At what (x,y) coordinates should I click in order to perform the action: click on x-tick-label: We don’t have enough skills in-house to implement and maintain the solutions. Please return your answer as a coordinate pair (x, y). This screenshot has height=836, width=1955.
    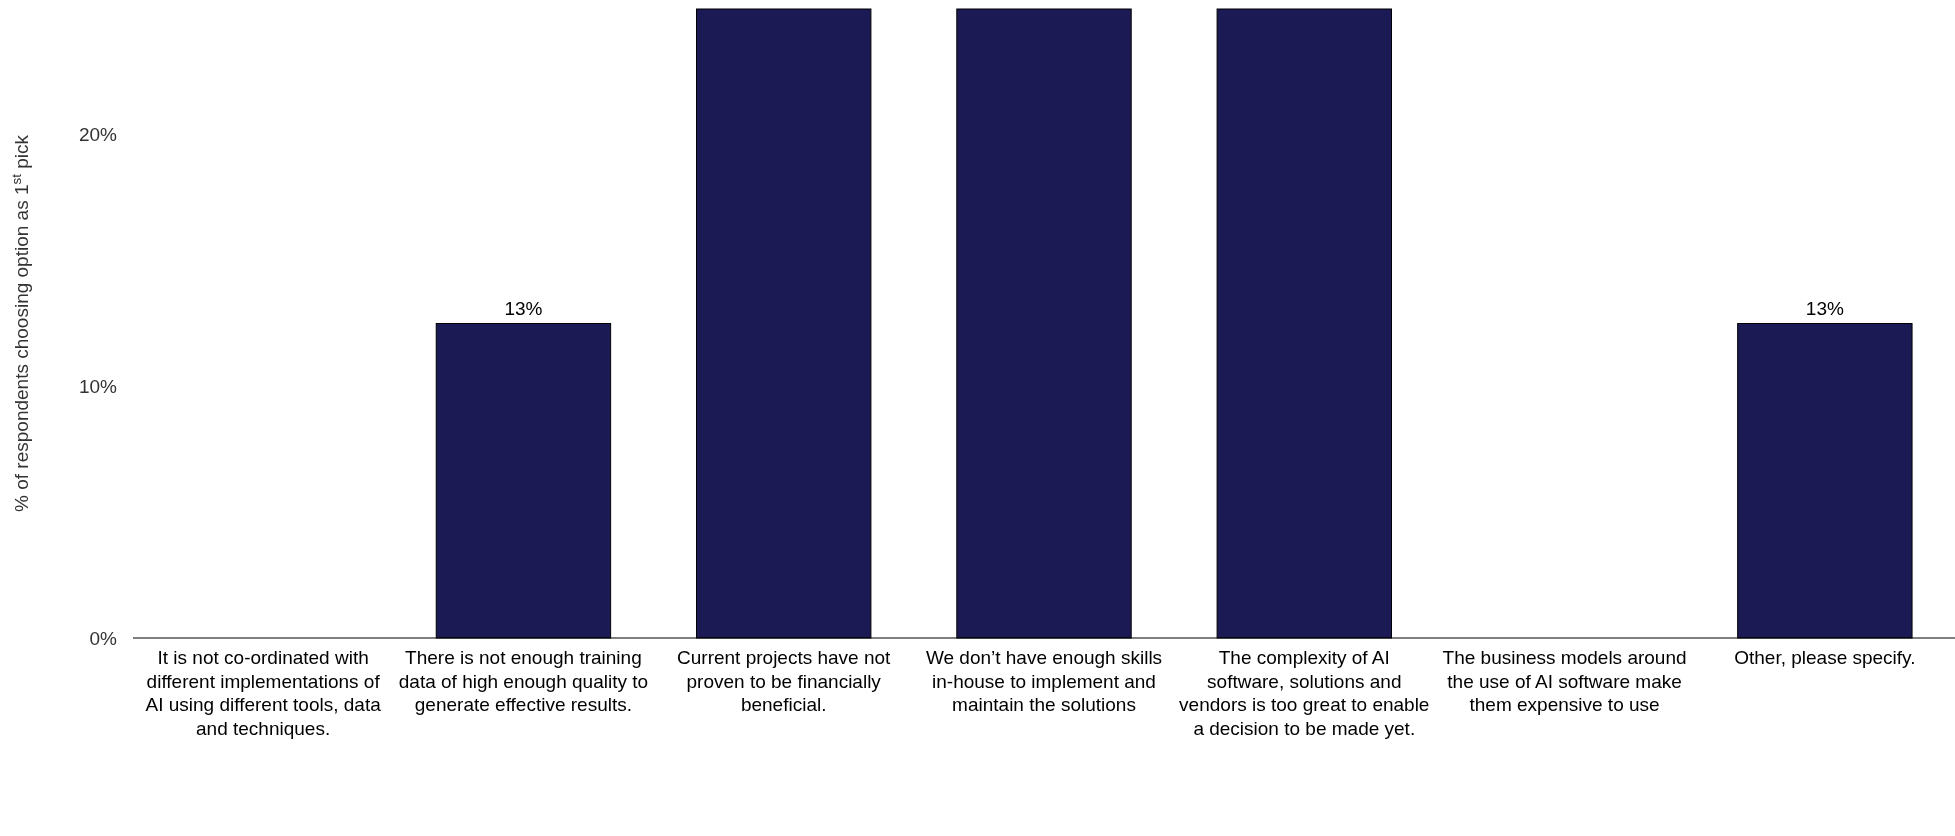
    Looking at the image, I should click on (1044, 681).